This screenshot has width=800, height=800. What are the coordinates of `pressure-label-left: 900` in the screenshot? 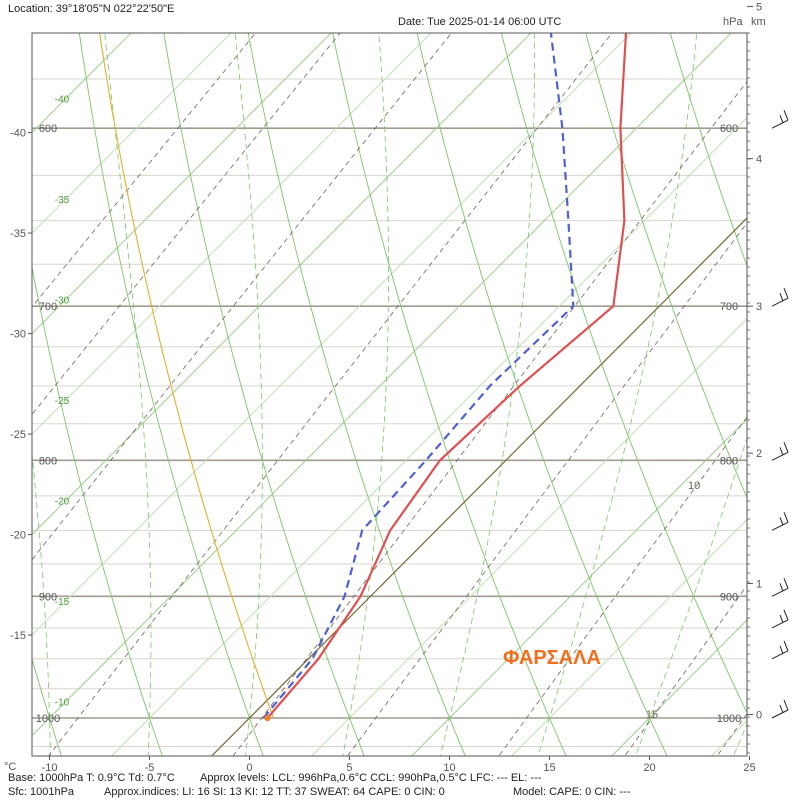 It's located at (48, 597).